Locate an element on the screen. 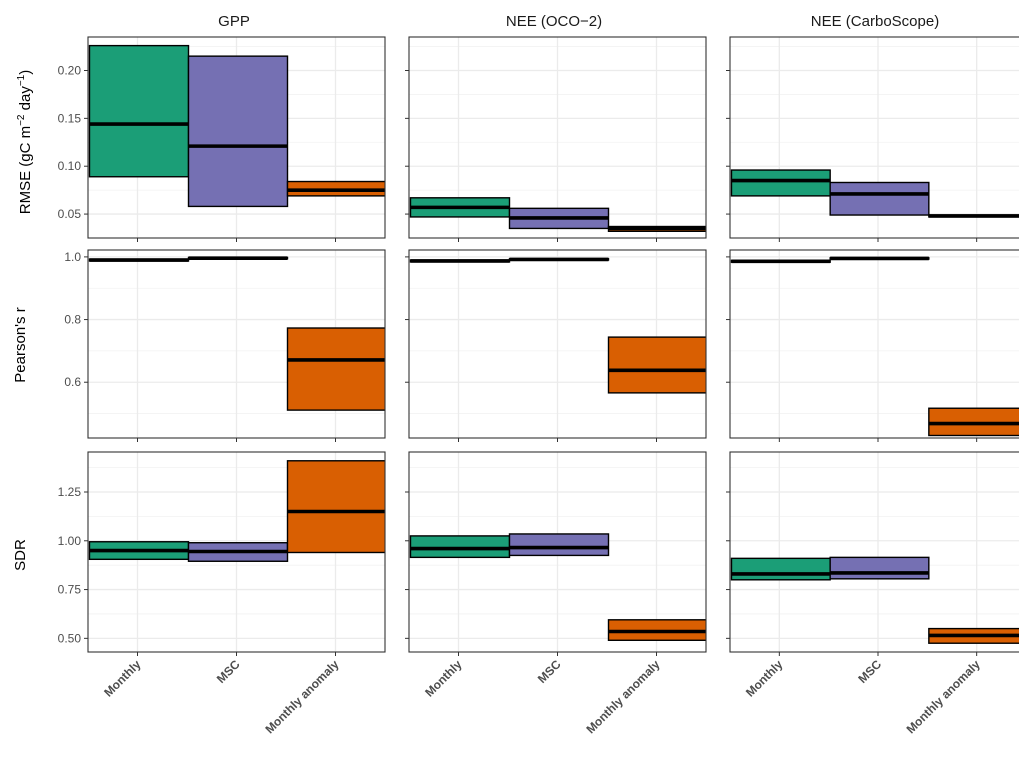 The height and width of the screenshot is (762, 1019). y-tick-label: 0.15 is located at coordinates (70, 118).